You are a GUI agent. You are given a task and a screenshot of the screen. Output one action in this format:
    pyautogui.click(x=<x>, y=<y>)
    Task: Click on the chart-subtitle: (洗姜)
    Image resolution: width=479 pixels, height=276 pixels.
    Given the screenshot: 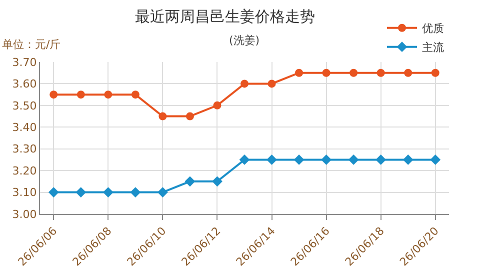 What is the action you would take?
    pyautogui.click(x=244, y=40)
    